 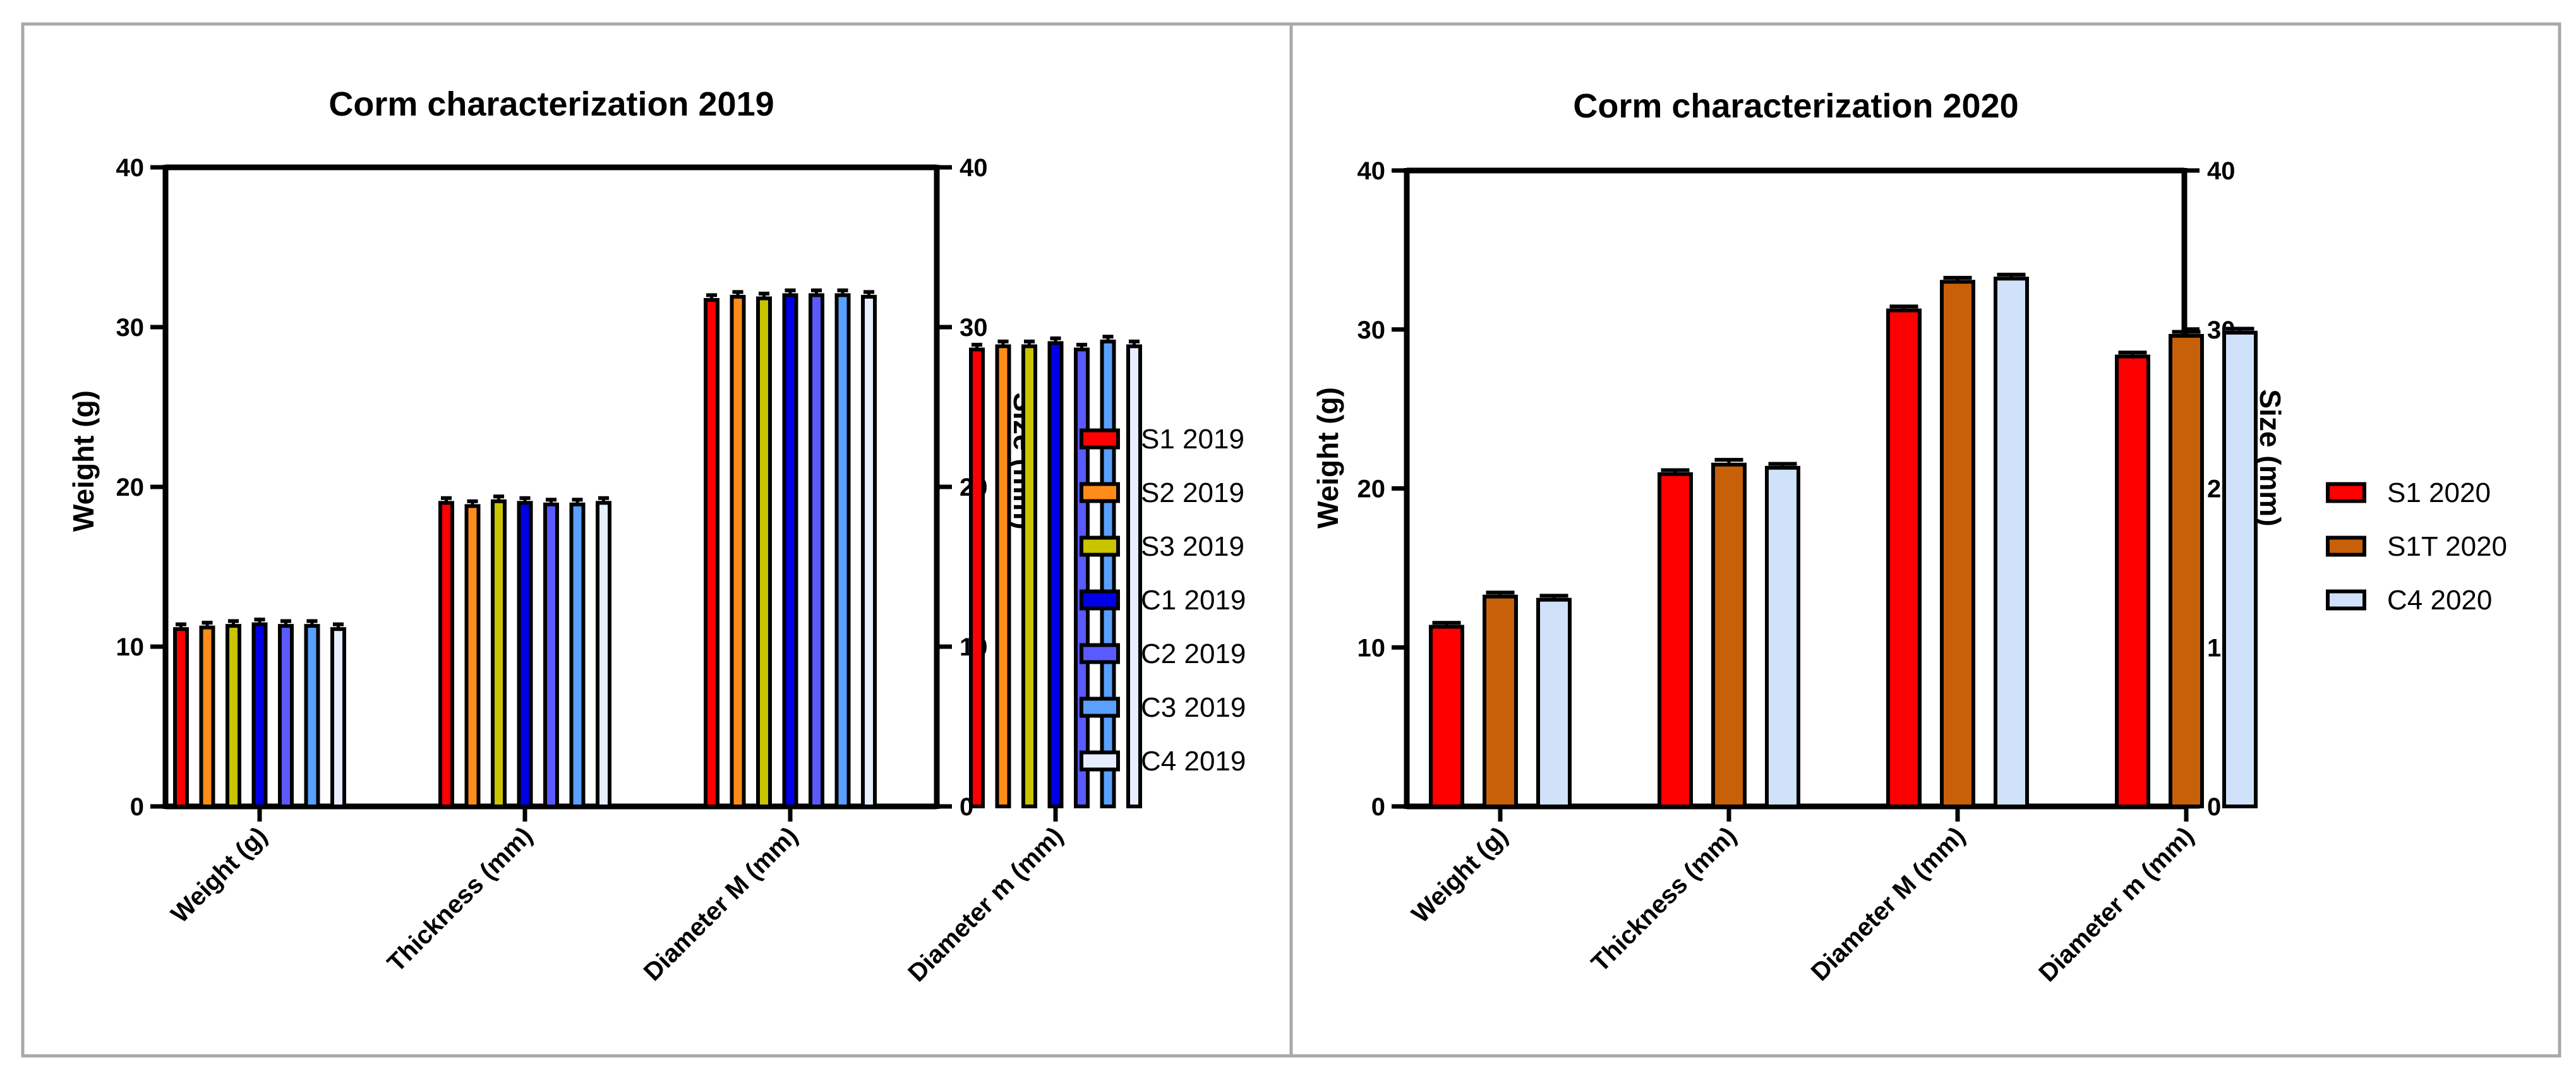 I want to click on chart-title: Corm characterization 2019, so click(x=551, y=104).